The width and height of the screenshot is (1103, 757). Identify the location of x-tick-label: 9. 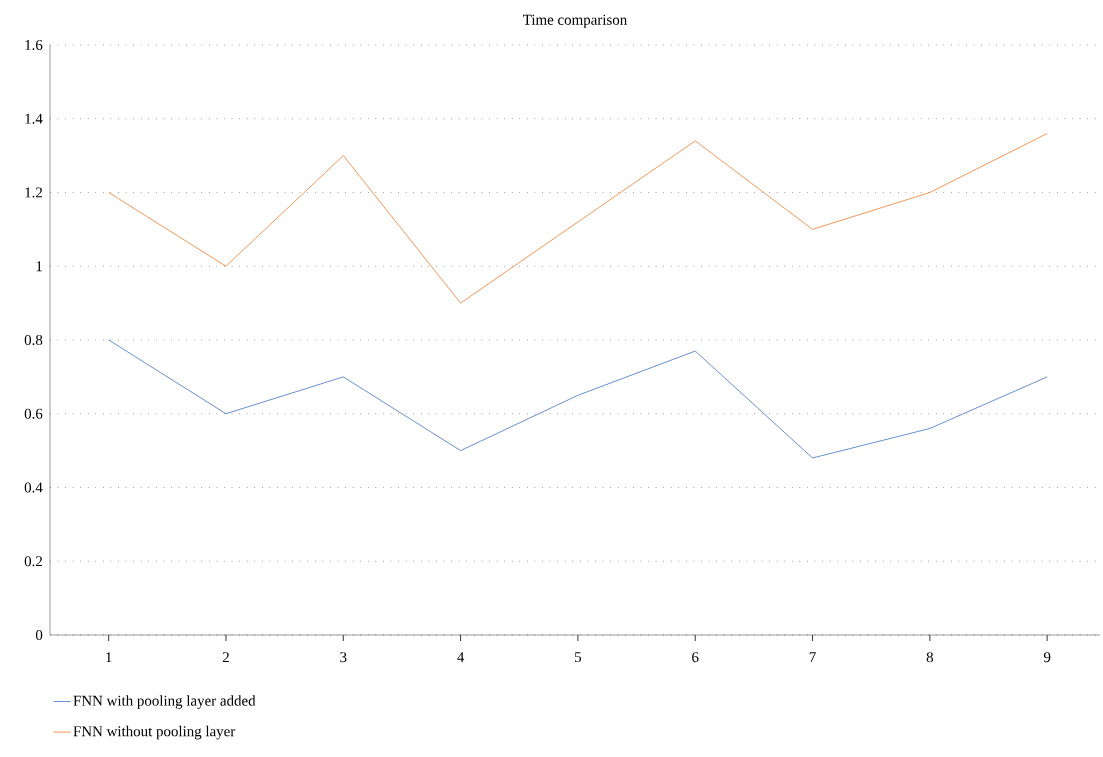
(1047, 657).